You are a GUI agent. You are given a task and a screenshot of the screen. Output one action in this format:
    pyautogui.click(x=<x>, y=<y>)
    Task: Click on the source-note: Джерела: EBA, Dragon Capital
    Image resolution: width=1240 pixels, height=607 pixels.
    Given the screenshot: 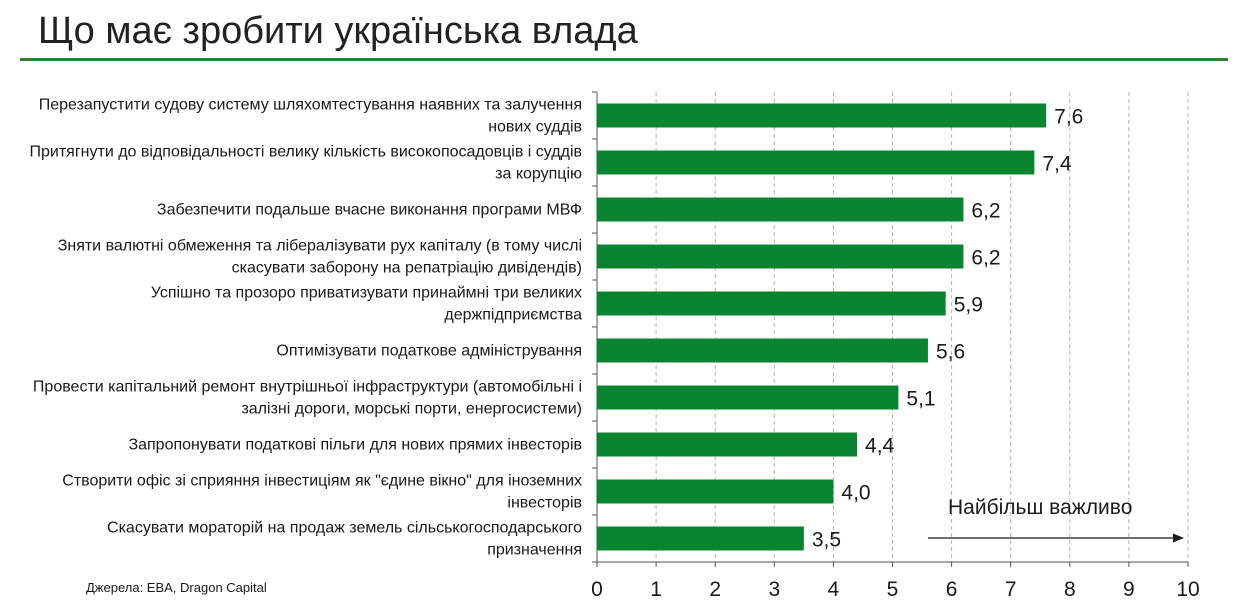 What is the action you would take?
    pyautogui.click(x=176, y=587)
    